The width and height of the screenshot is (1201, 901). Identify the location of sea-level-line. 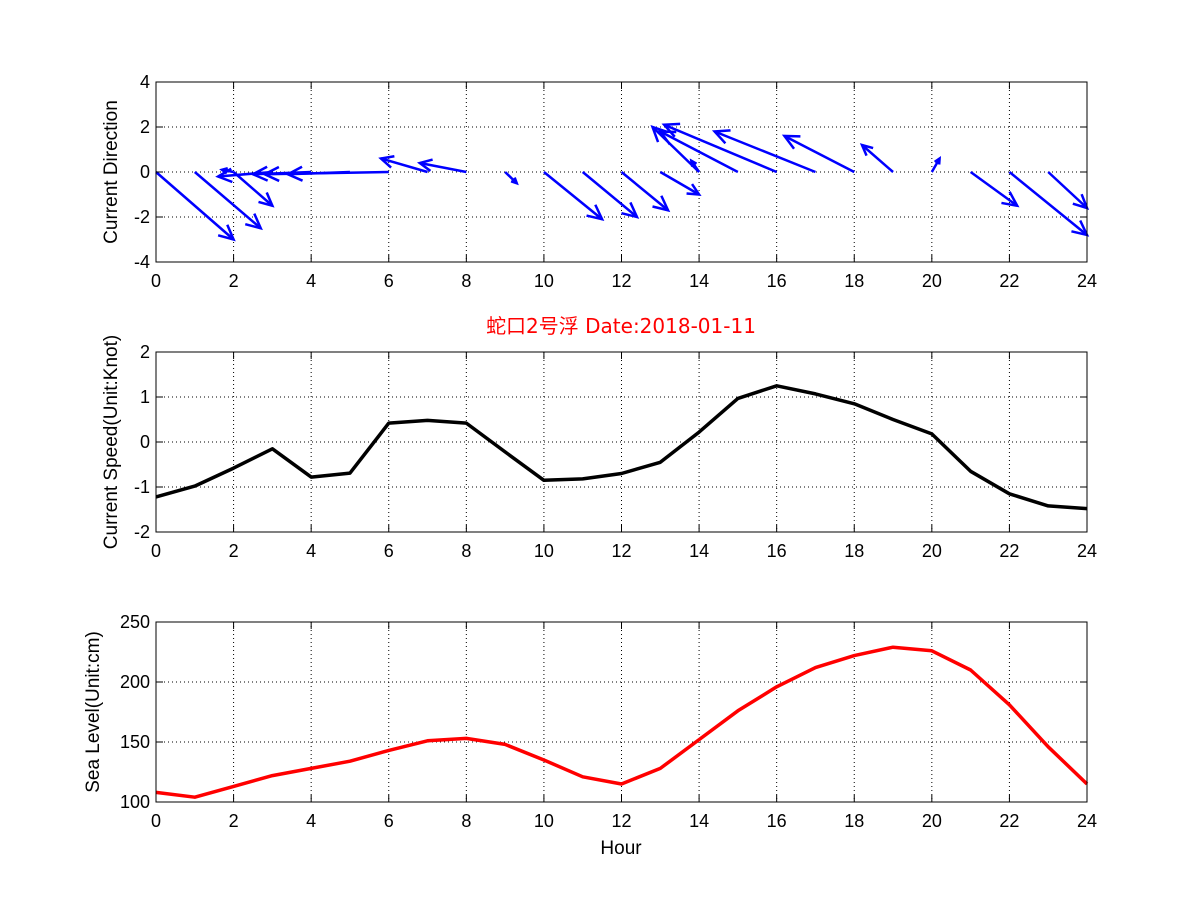
(622, 722).